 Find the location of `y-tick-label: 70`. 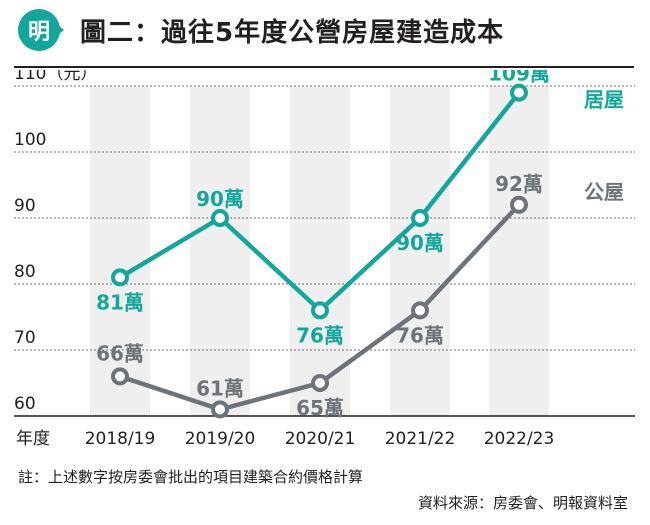

y-tick-label: 70 is located at coordinates (25, 338).